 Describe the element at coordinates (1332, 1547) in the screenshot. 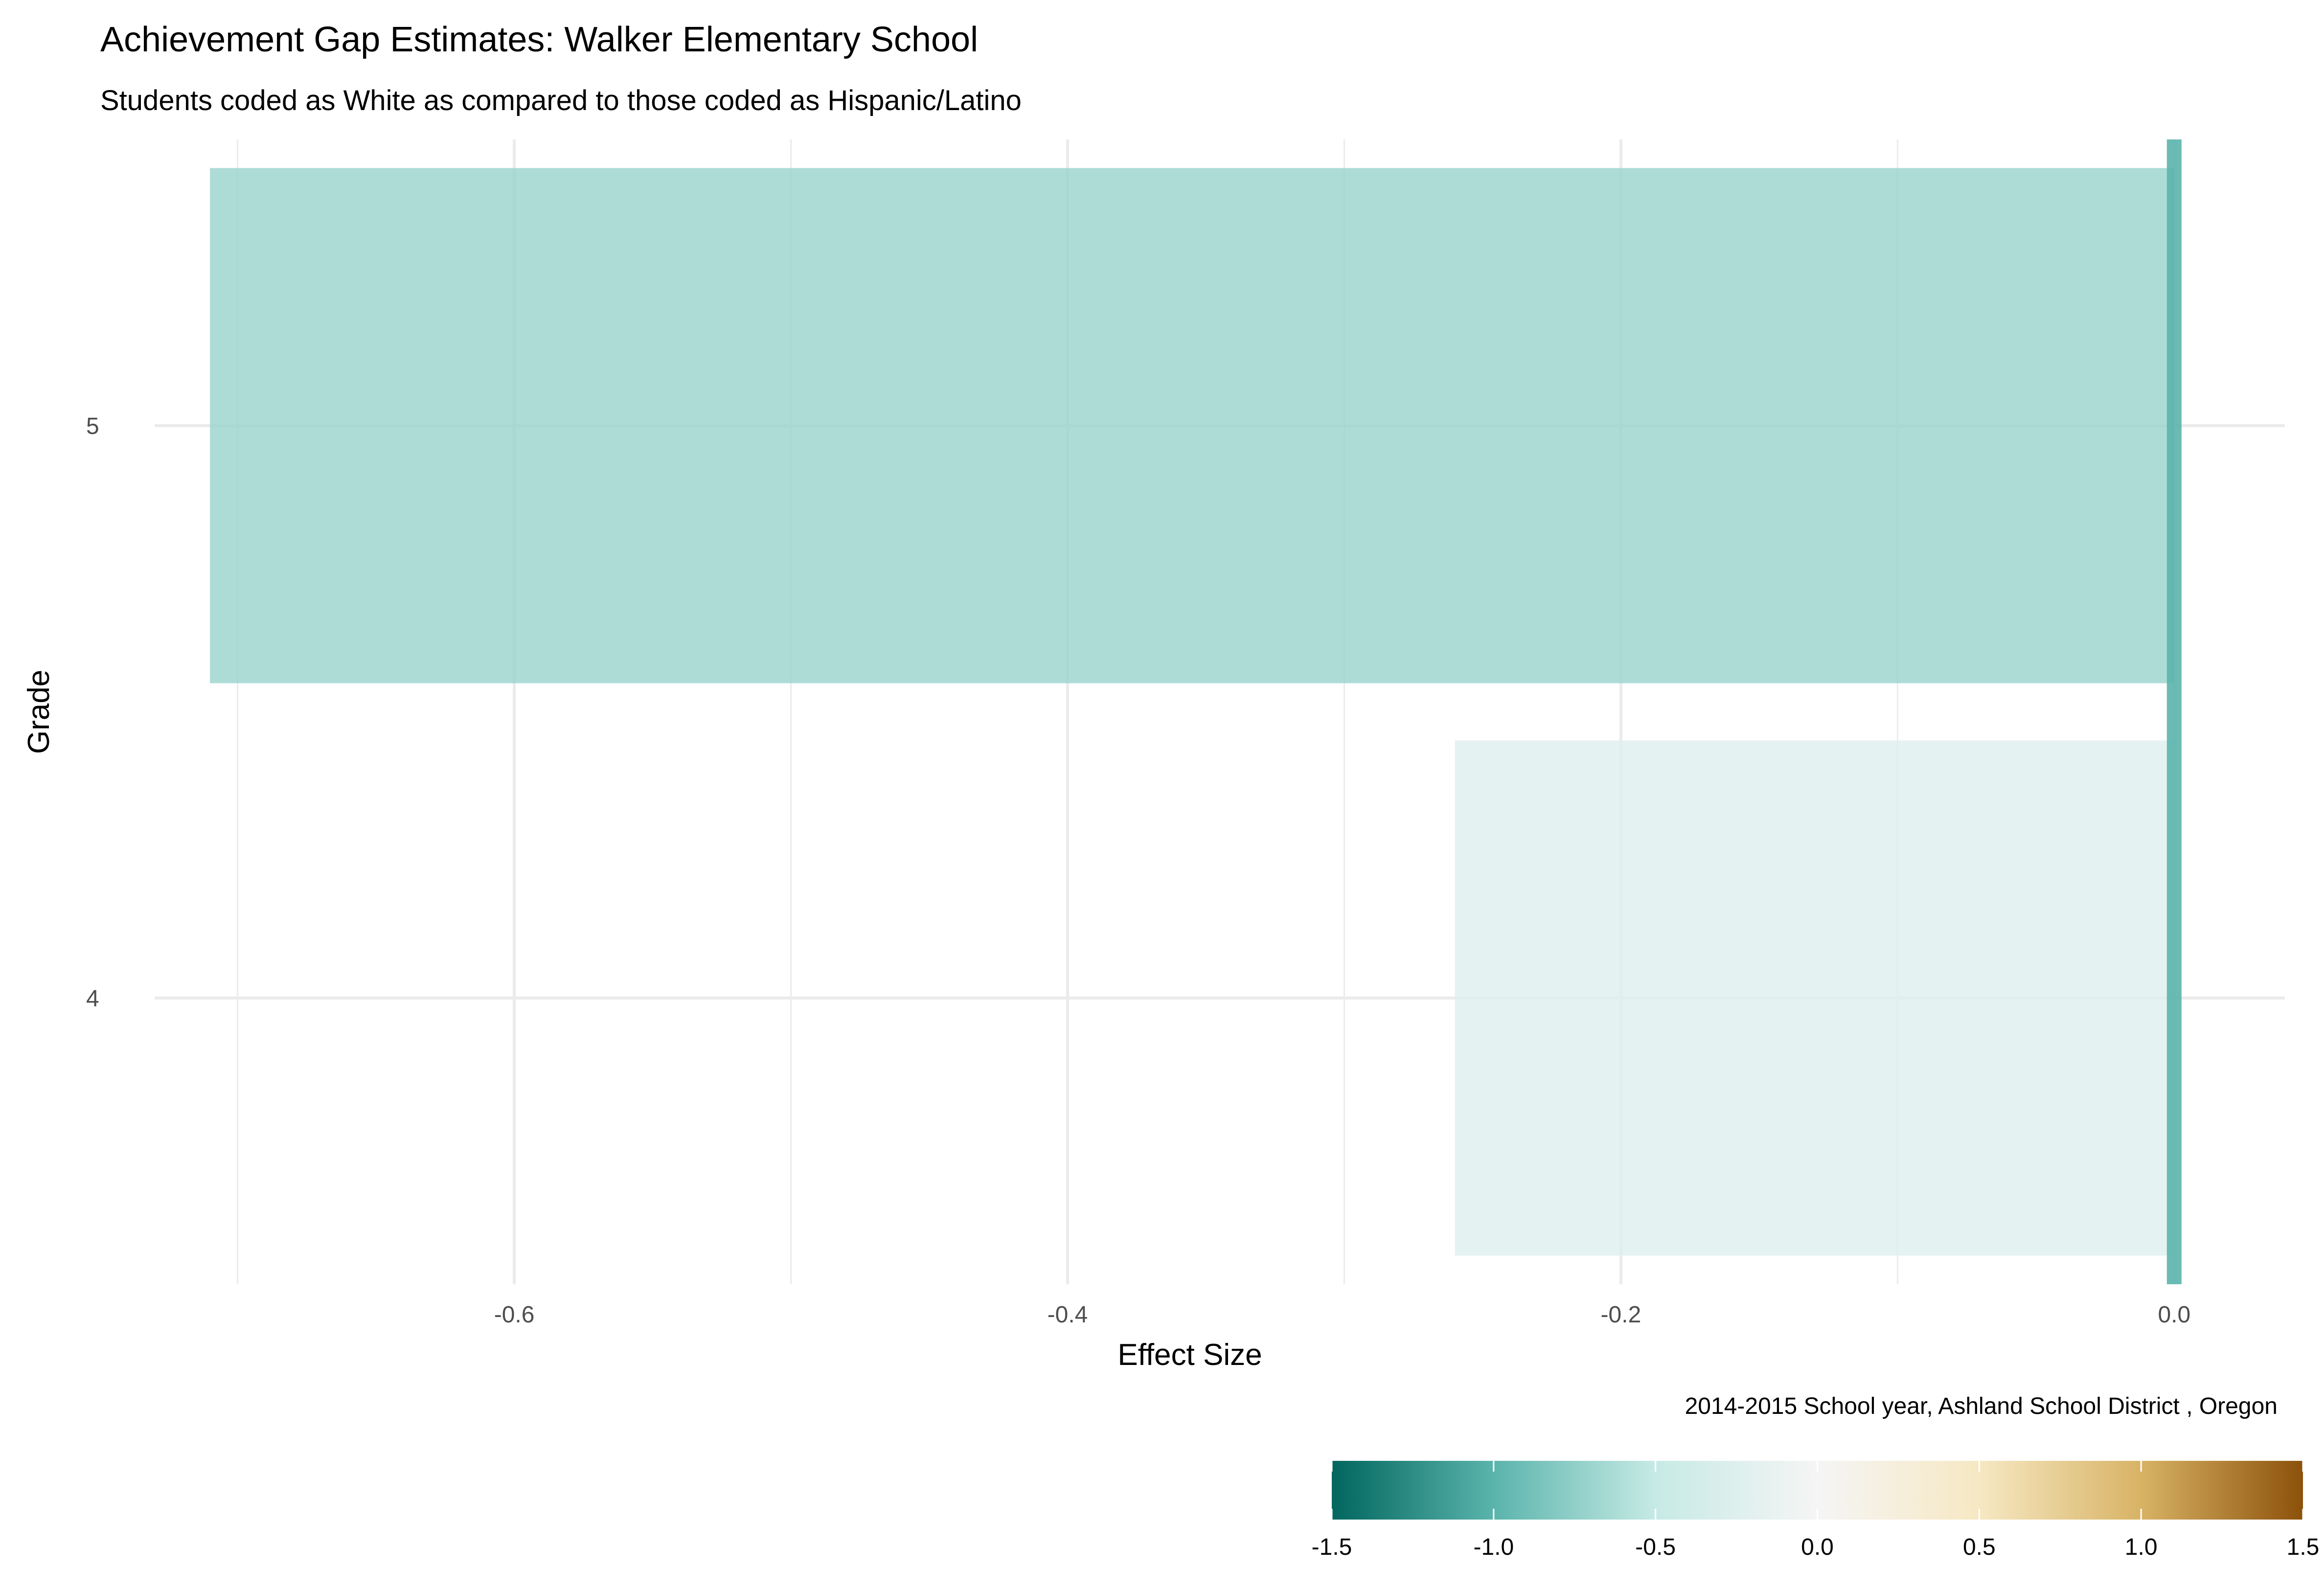

I see `colorbar-tick-label: -1.5` at that location.